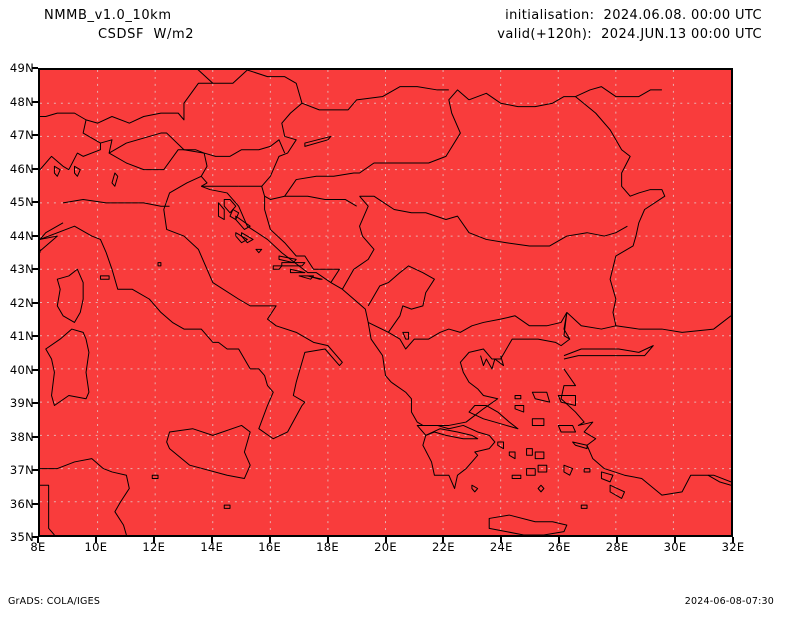 Image resolution: width=800 pixels, height=618 pixels. Describe the element at coordinates (21, 101) in the screenshot. I see `y-tick-label: 48N` at that location.